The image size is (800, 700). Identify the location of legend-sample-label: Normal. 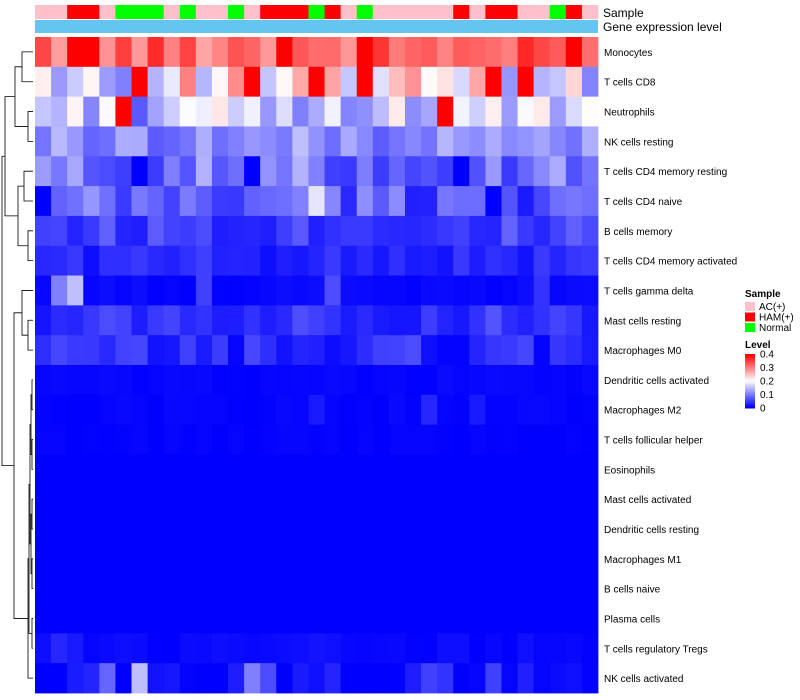
(775, 328).